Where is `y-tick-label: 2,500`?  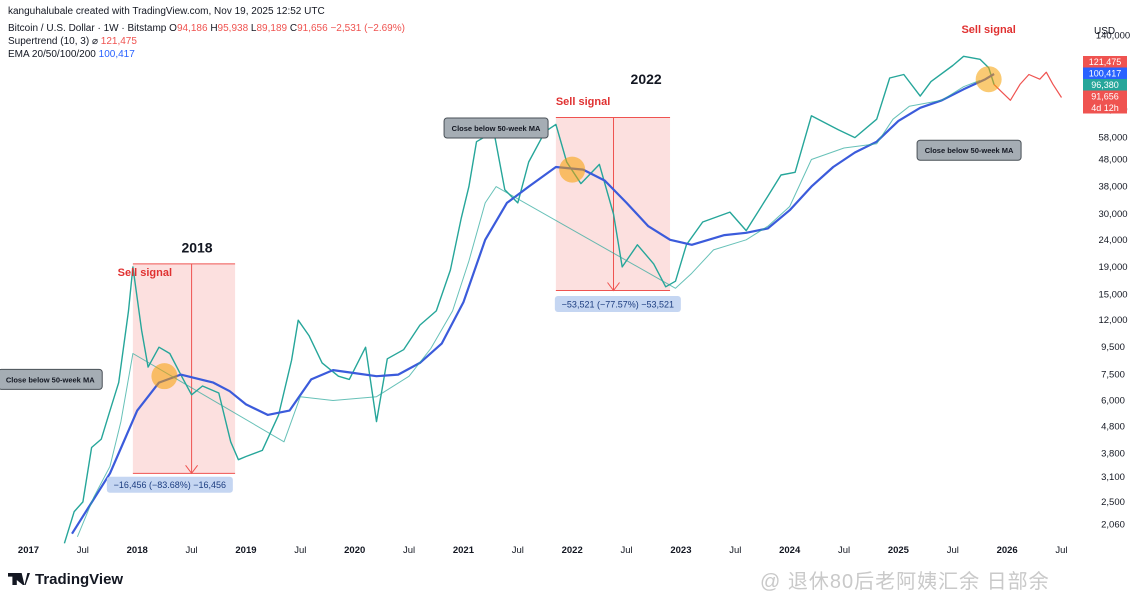
y-tick-label: 2,500 is located at coordinates (1113, 502).